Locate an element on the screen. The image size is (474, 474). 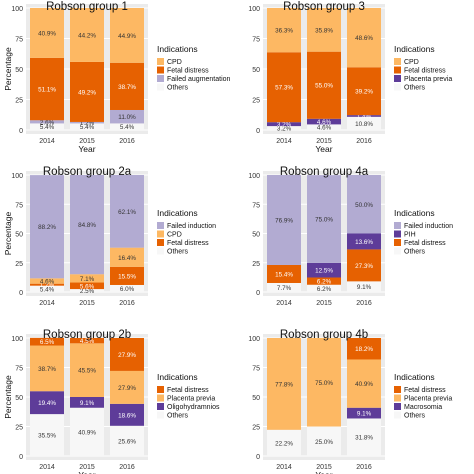
data-label: 5.4% is located at coordinates (47, 127).